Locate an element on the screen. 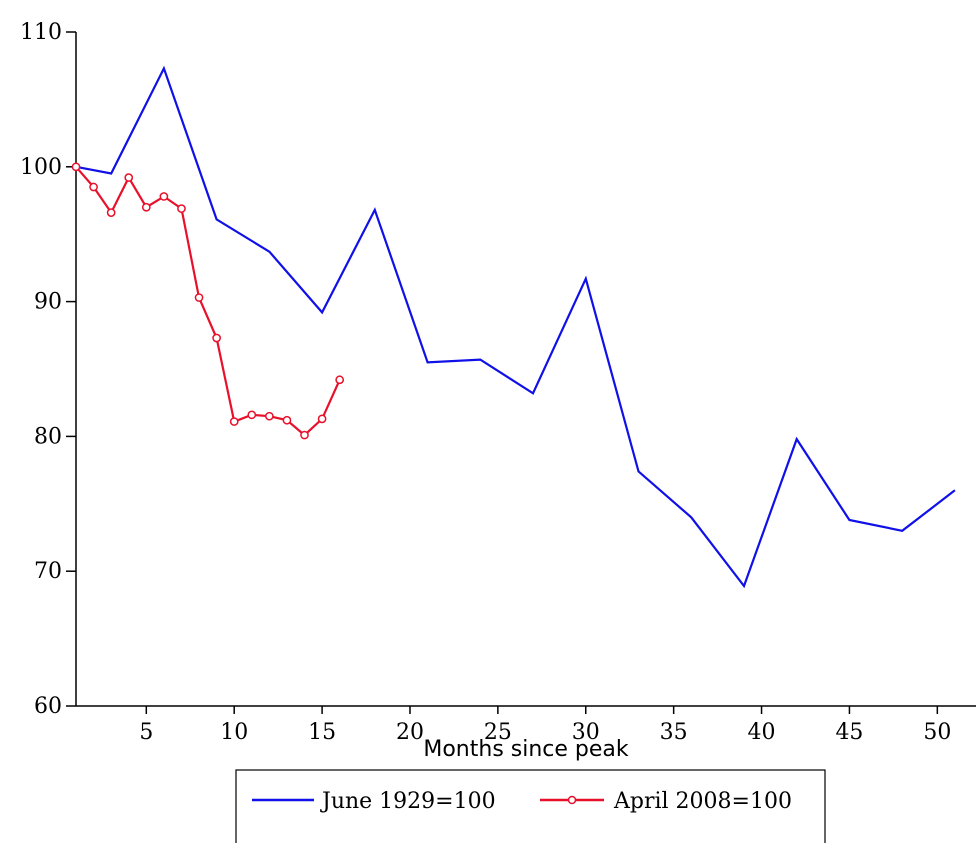 Image resolution: width=976 pixels, height=843 pixels. x-axis-ticks: 5 10 15 20 25 30 35 40 45 50 is located at coordinates (545, 725).